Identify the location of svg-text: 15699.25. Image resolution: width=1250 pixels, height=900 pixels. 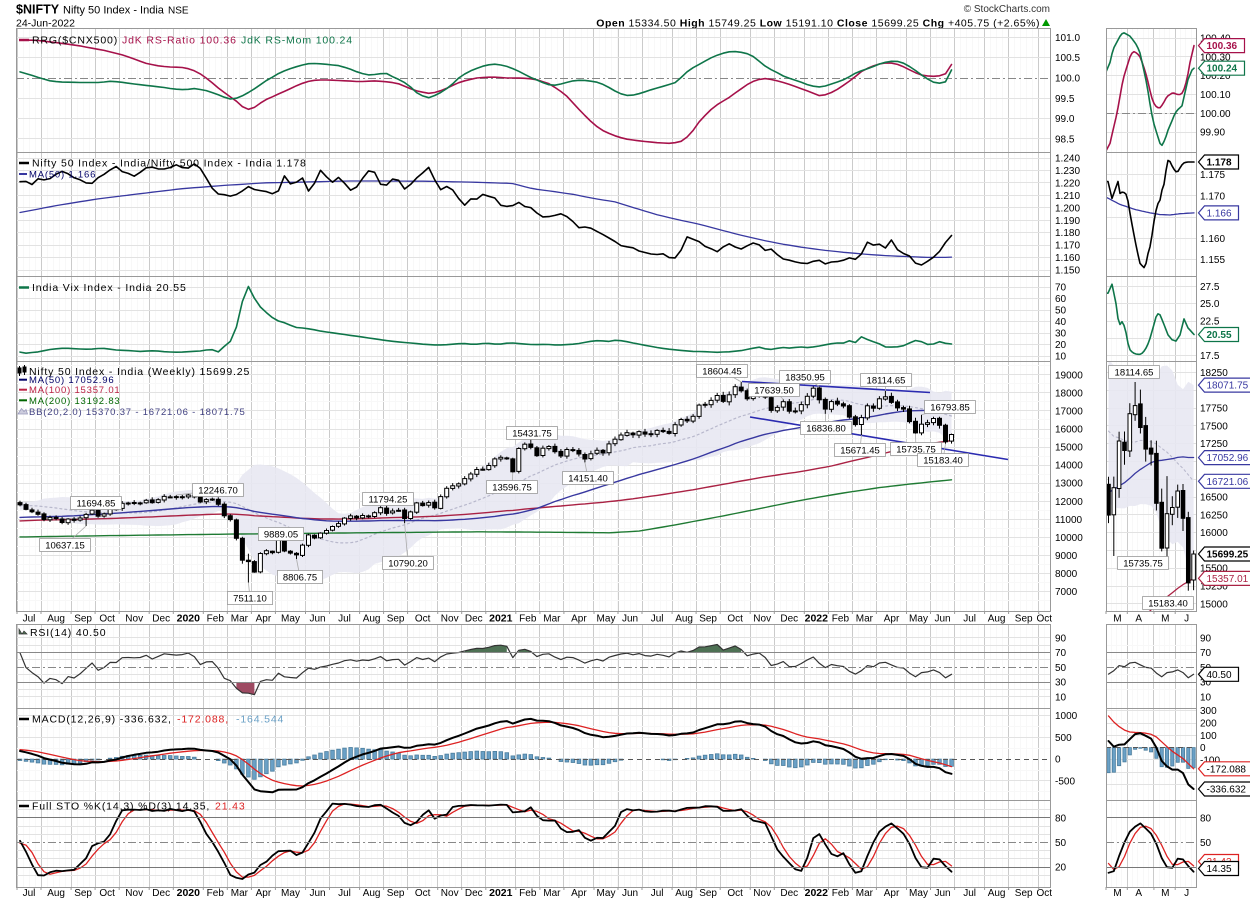
(1228, 555).